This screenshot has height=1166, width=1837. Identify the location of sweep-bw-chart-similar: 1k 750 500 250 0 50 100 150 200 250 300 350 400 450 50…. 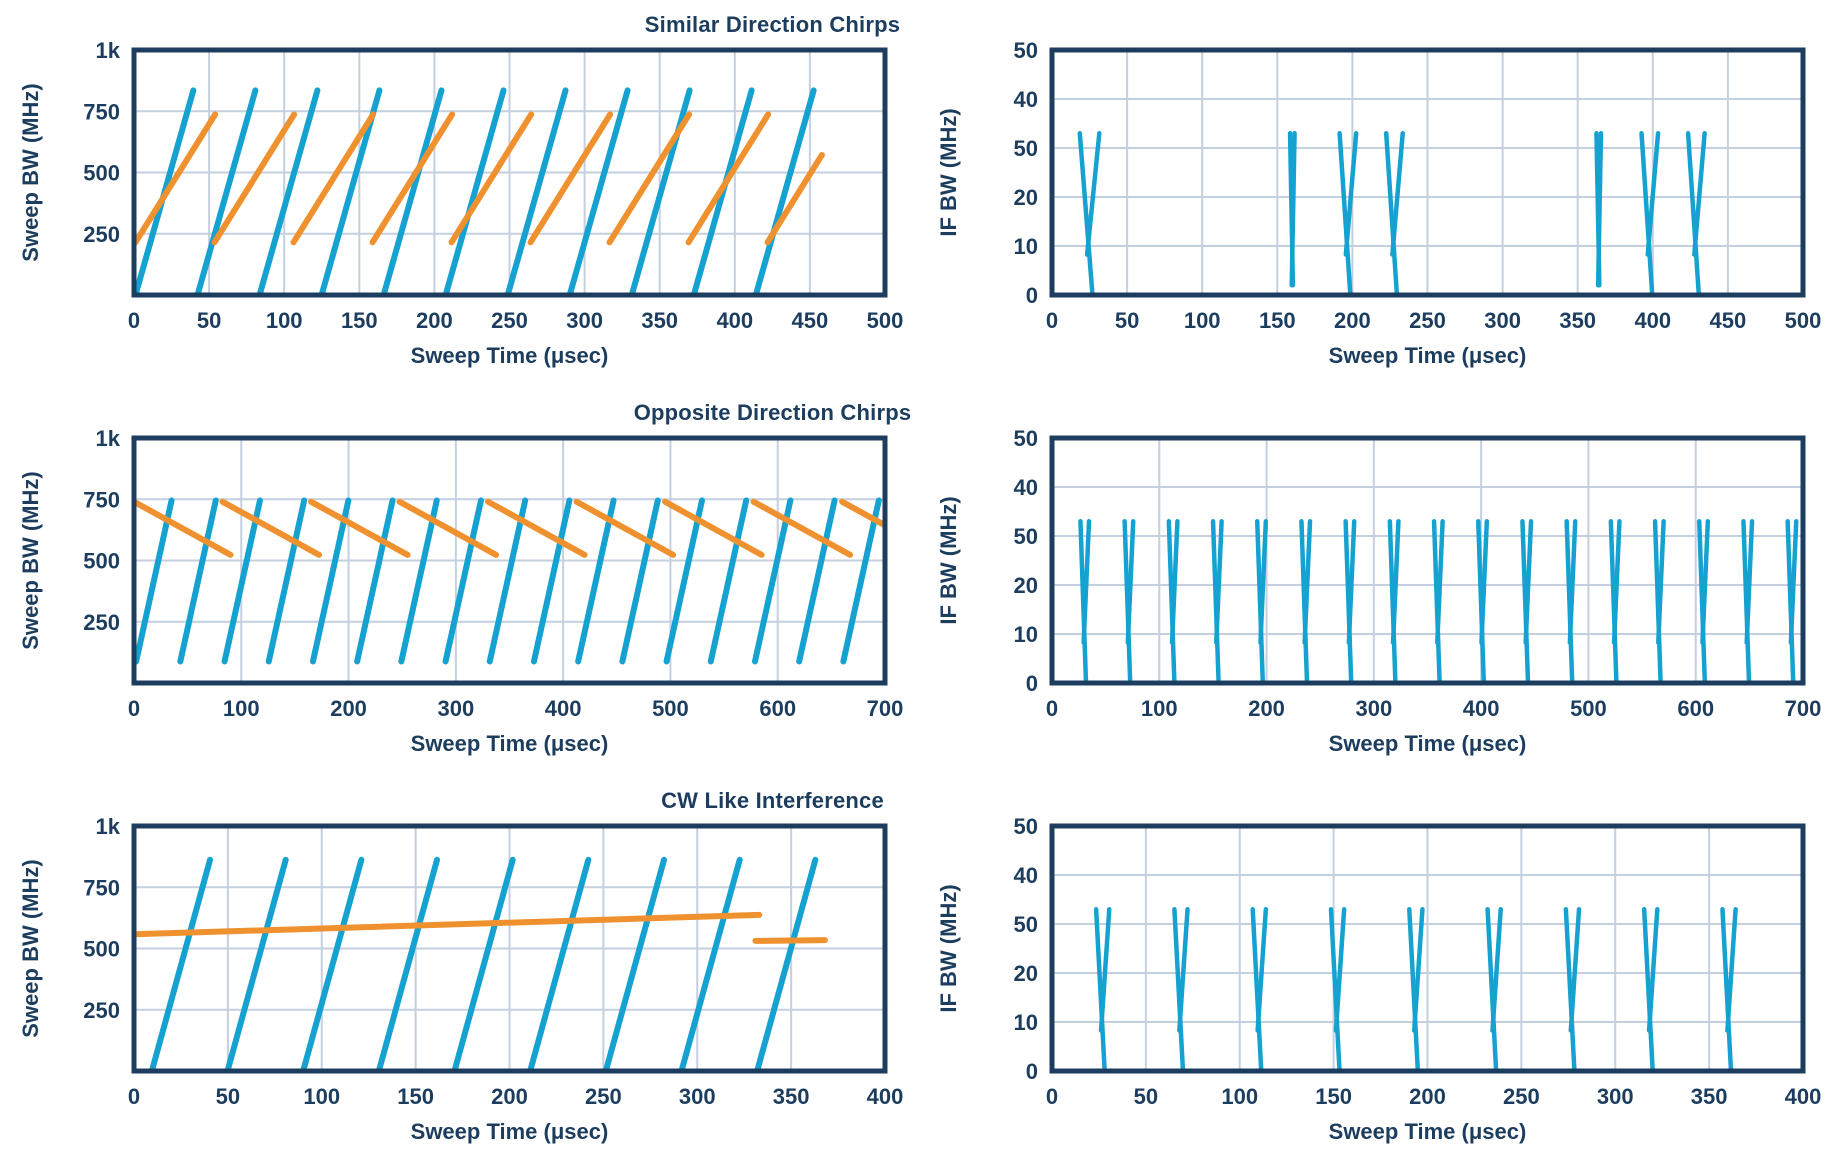
(459, 210).